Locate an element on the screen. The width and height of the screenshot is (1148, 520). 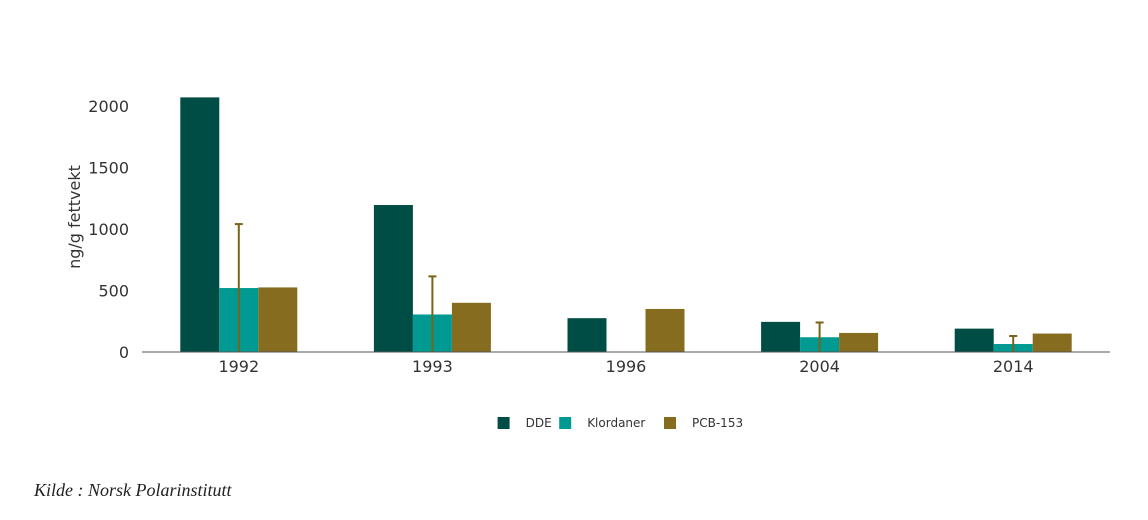
legend-label-dde: DDE is located at coordinates (539, 423).